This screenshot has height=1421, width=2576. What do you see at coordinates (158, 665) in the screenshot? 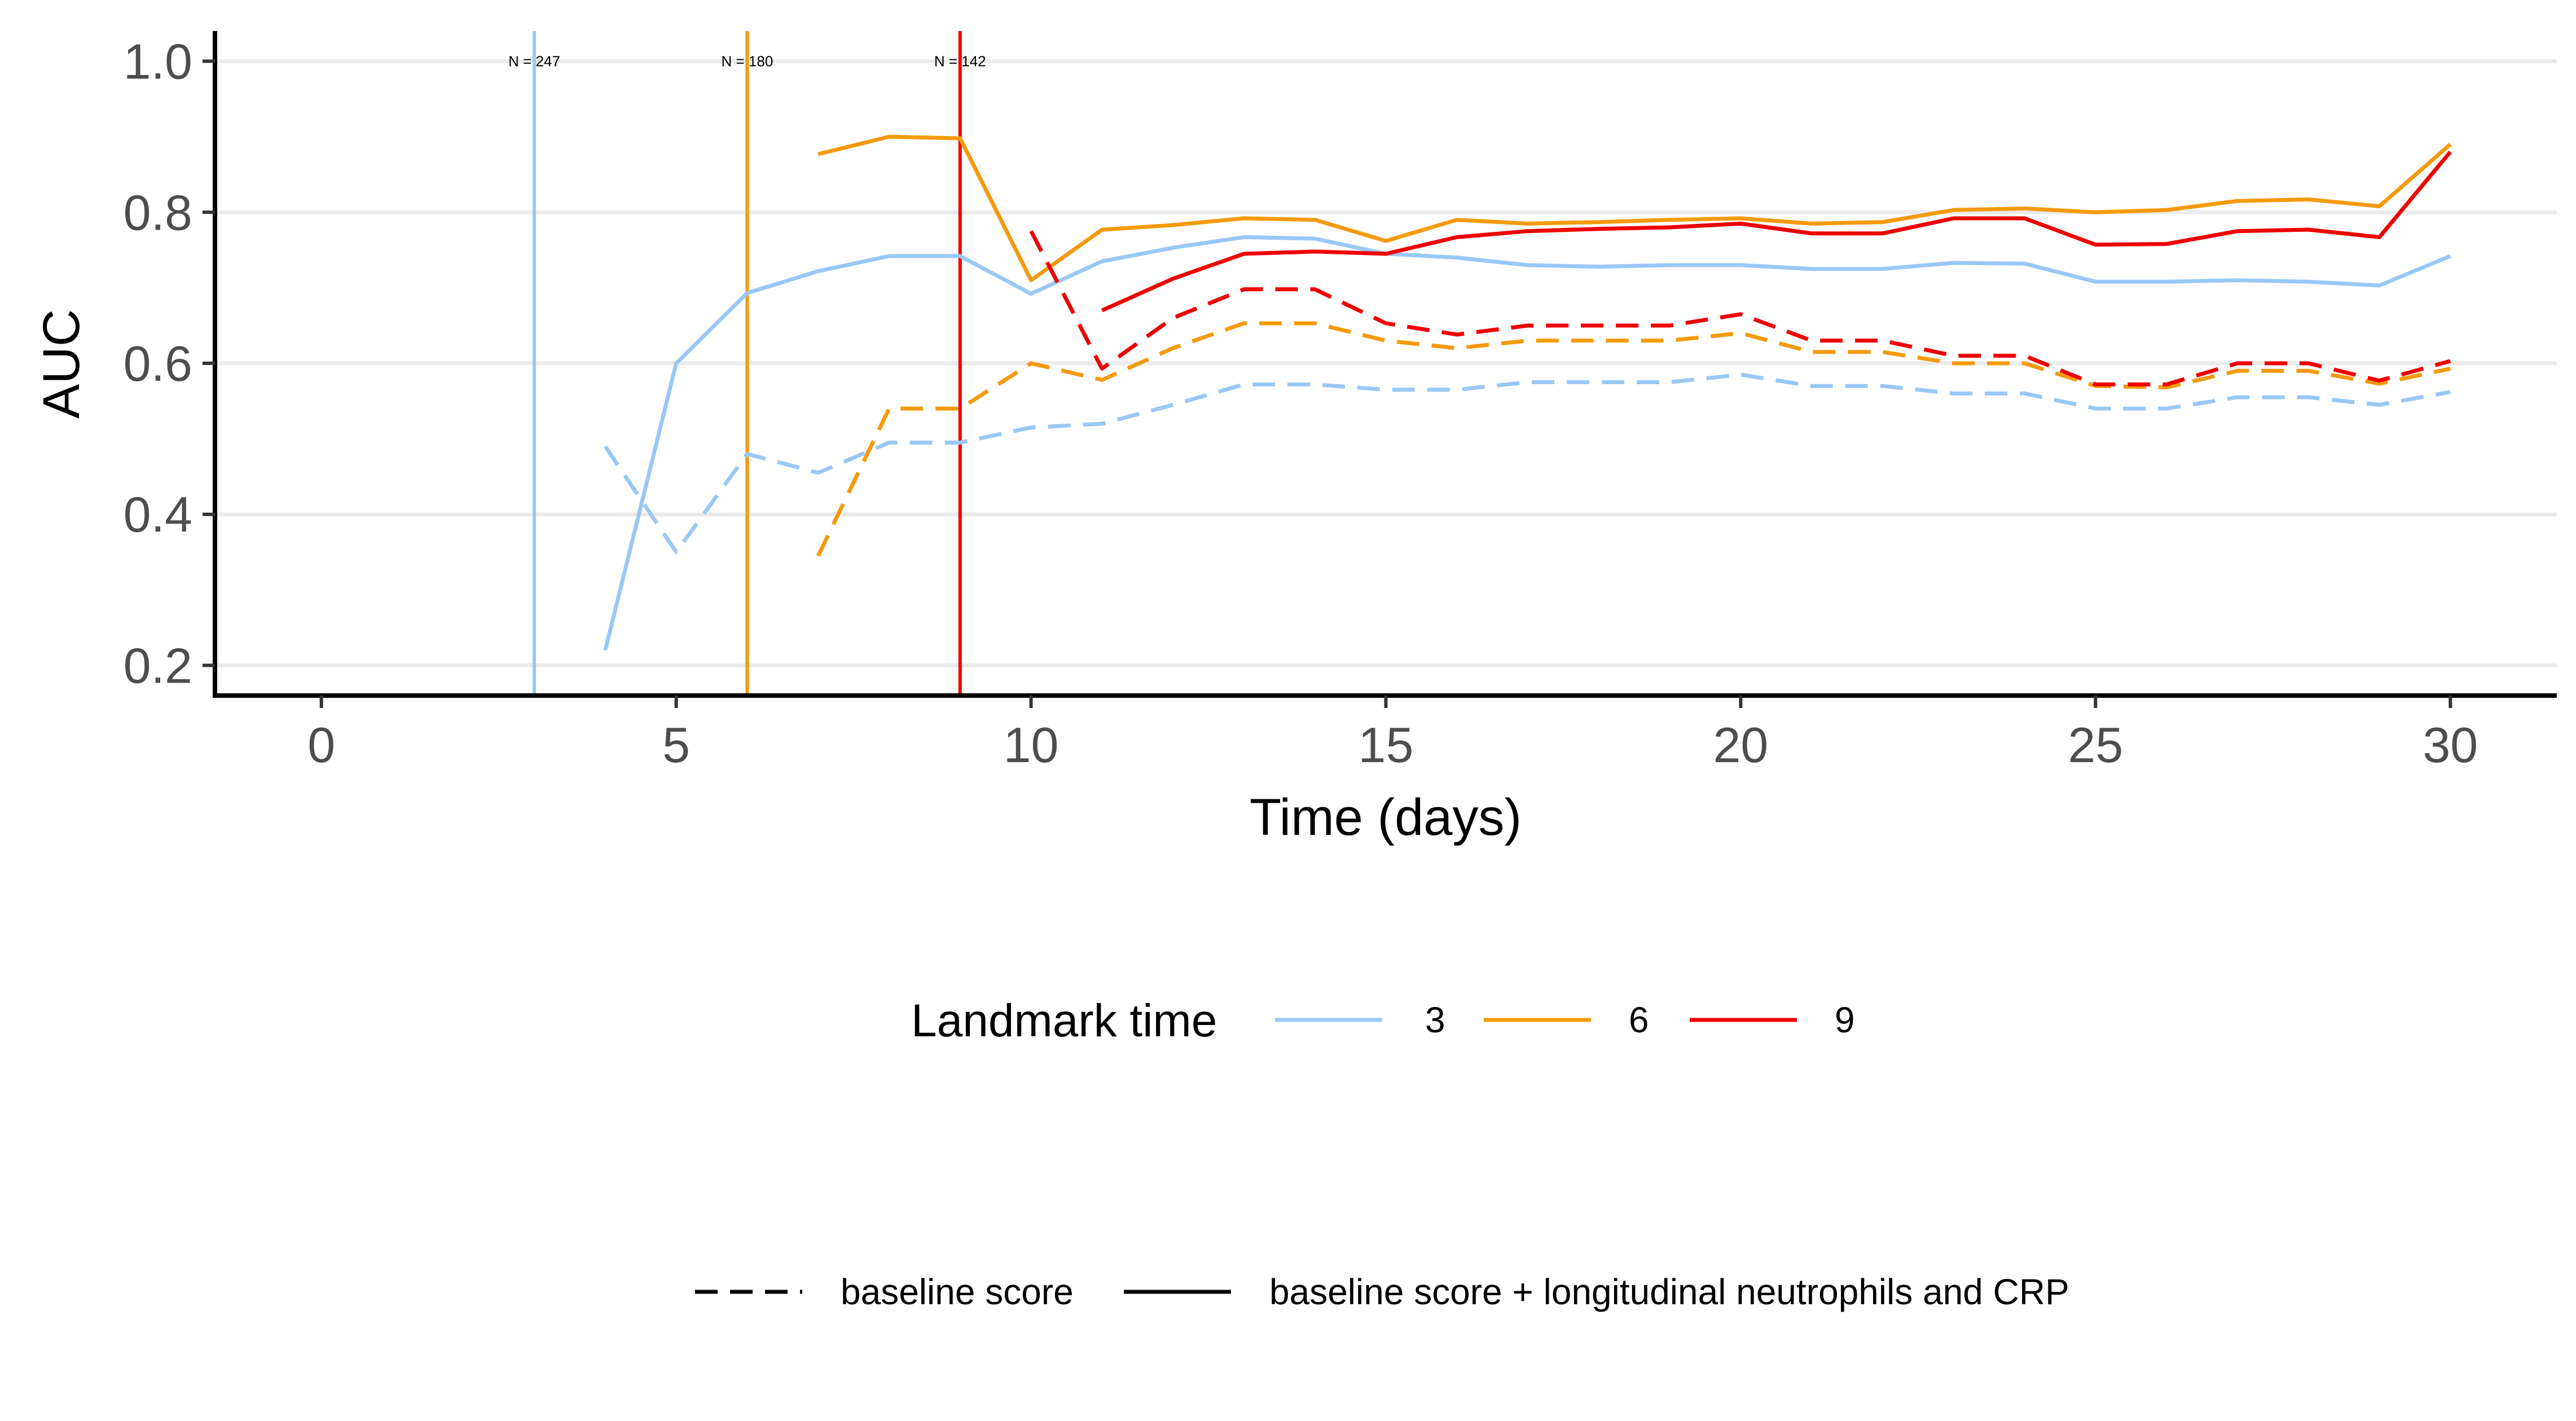
I see `y-tick-label: 0.2` at bounding box center [158, 665].